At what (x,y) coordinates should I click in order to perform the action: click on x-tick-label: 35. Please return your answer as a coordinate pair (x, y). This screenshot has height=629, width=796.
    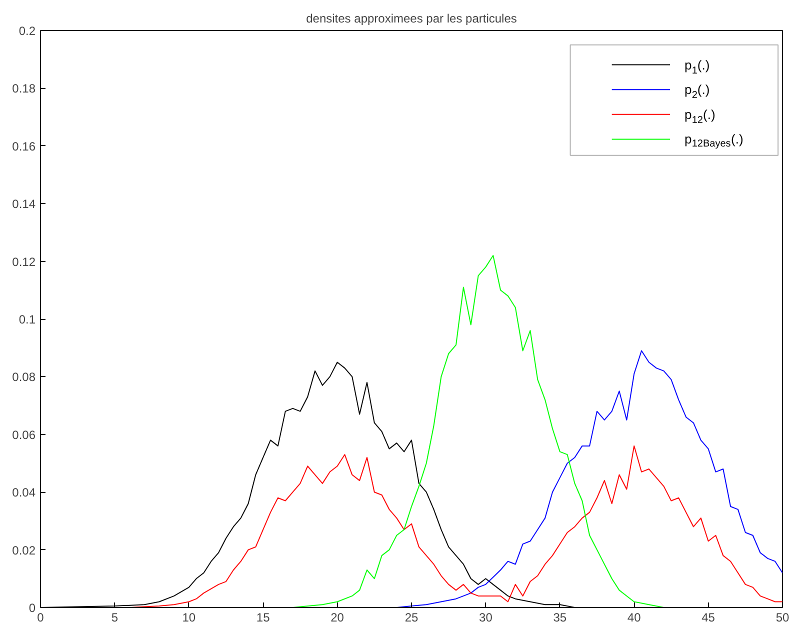
    Looking at the image, I should click on (560, 617).